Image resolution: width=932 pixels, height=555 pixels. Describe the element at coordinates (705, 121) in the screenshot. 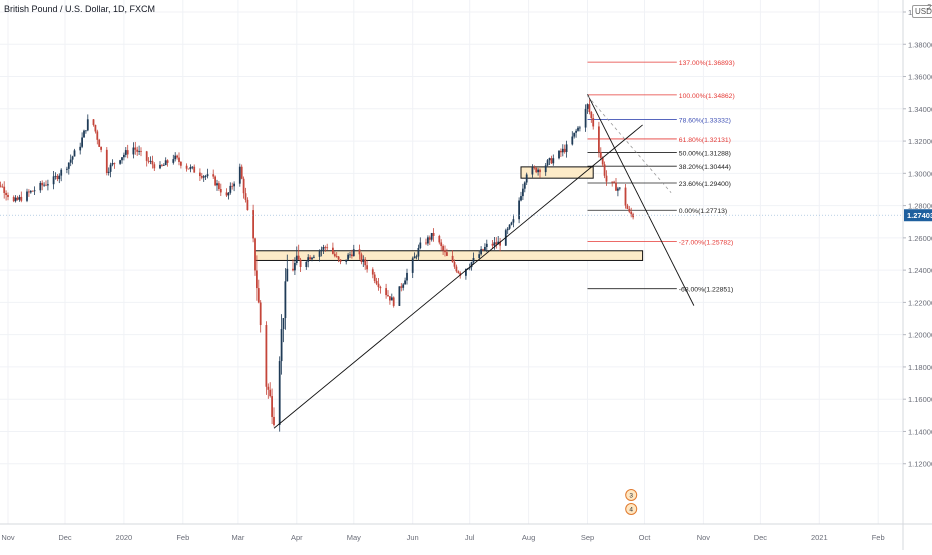

I see `fib-level-label: 78.60%(1.33332)` at that location.